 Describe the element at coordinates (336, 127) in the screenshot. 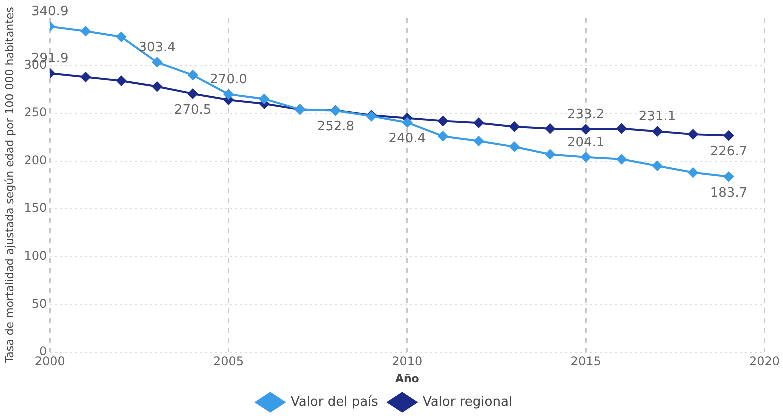

I see `data-label: 252.8` at that location.